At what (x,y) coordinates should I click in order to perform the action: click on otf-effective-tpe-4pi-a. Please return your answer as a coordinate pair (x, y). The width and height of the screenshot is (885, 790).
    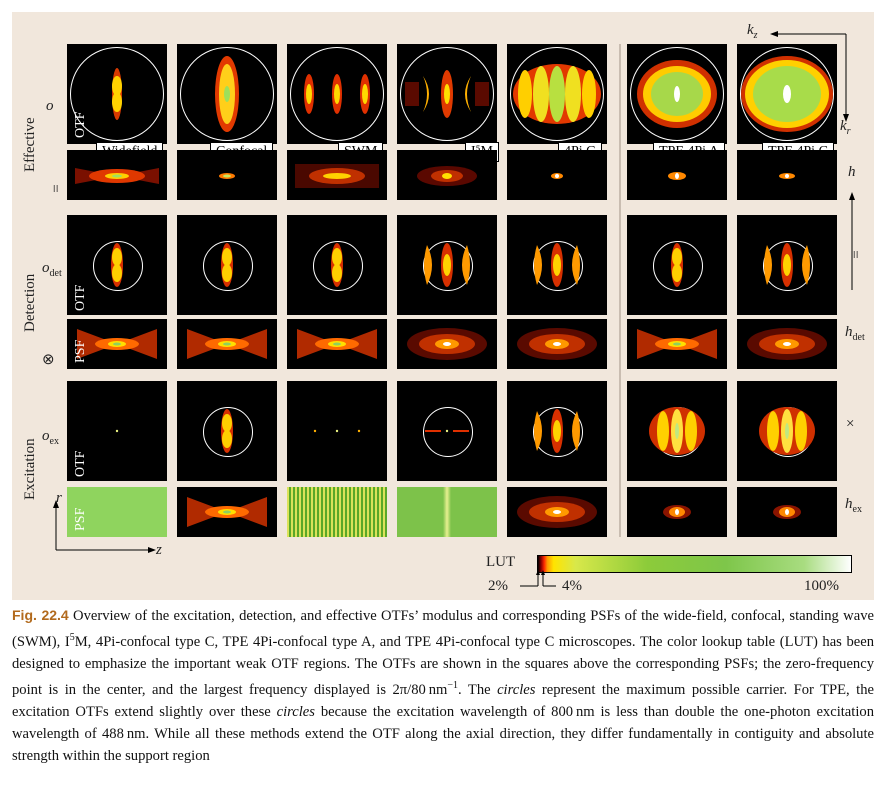
    Looking at the image, I should click on (677, 94).